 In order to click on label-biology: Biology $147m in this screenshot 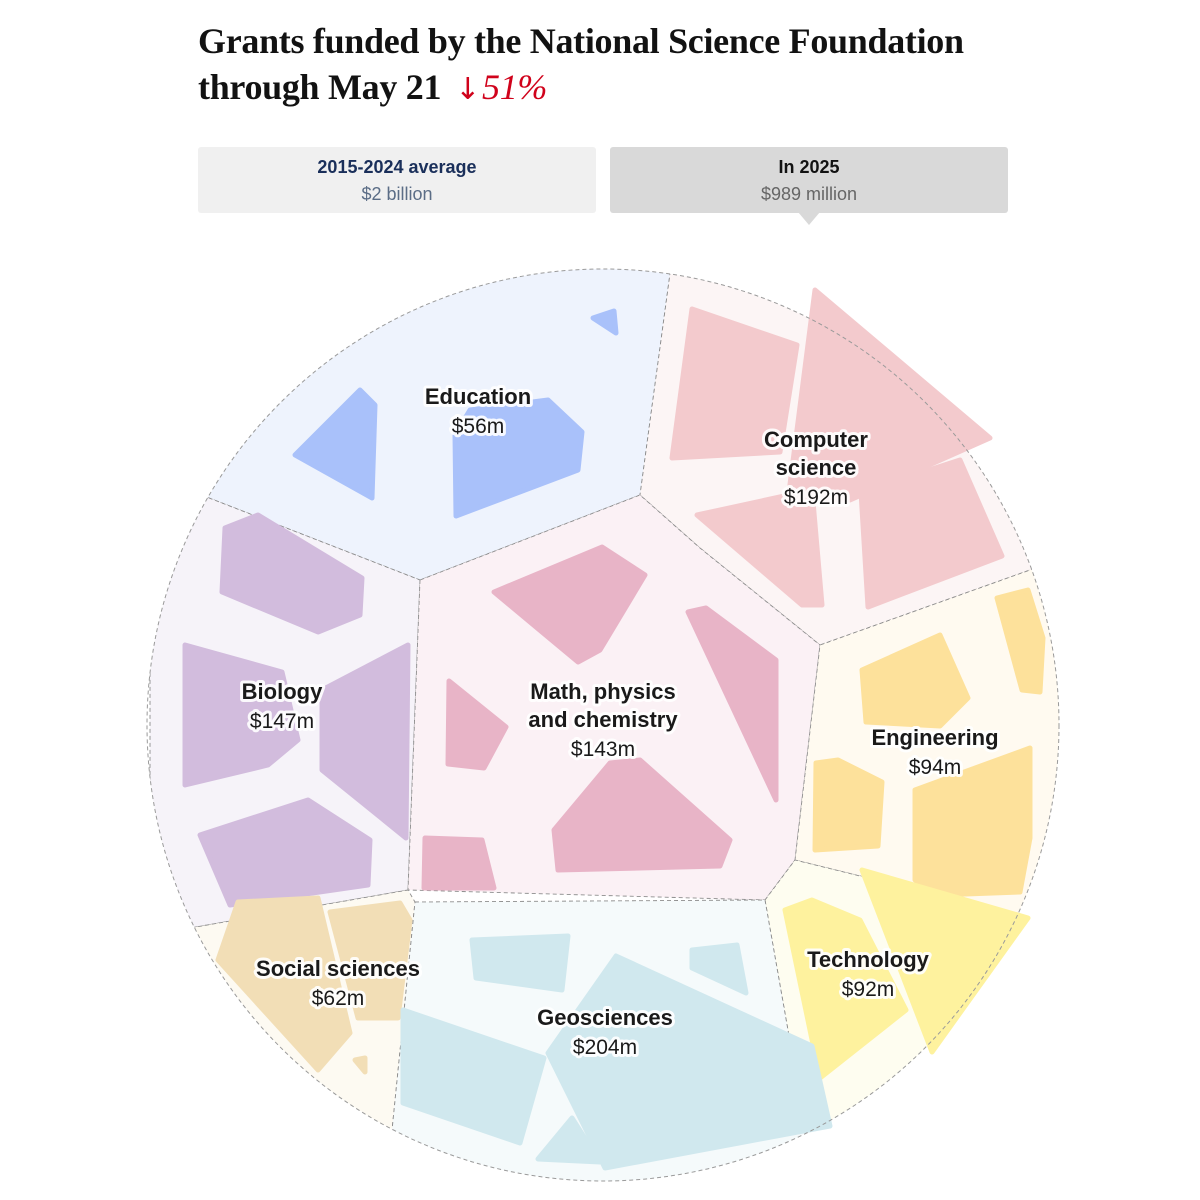, I will do `click(282, 706)`.